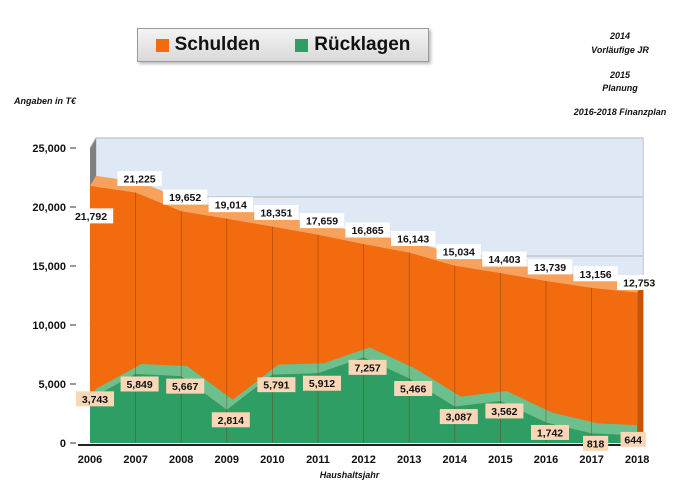  I want to click on ruecklagen-area-top, so click(367, 391).